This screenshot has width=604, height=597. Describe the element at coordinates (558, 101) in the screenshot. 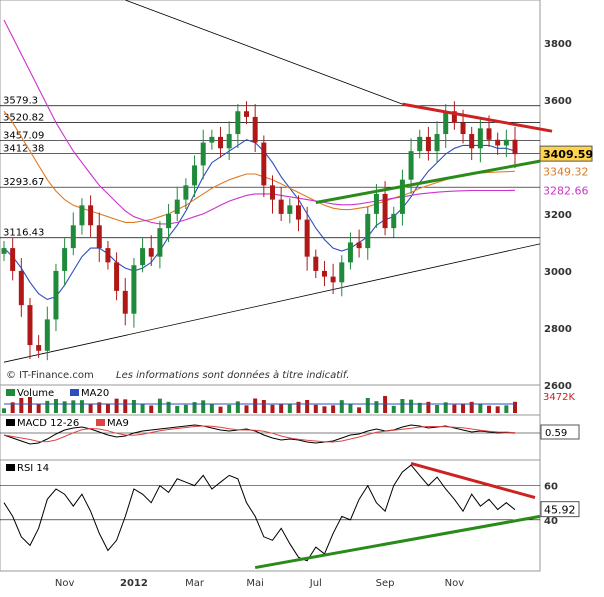

I see `y-tick-label: 3600` at that location.